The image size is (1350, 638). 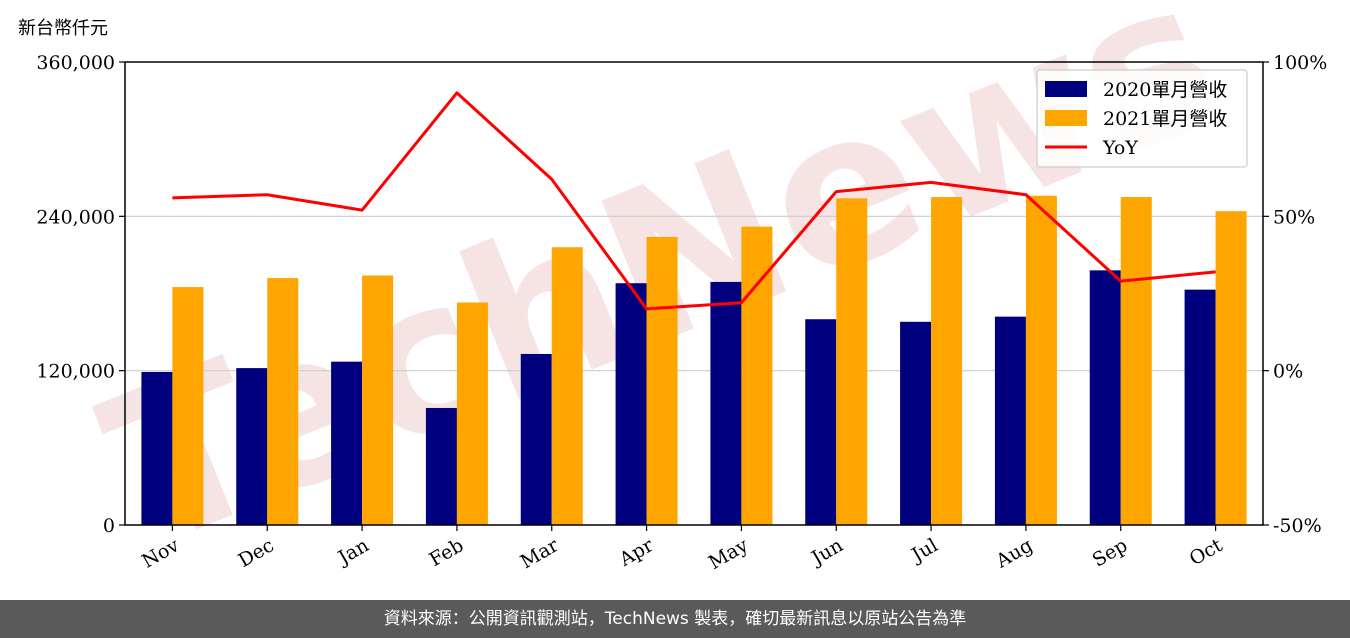 What do you see at coordinates (852, 362) in the screenshot?
I see `bar-2021-jun` at bounding box center [852, 362].